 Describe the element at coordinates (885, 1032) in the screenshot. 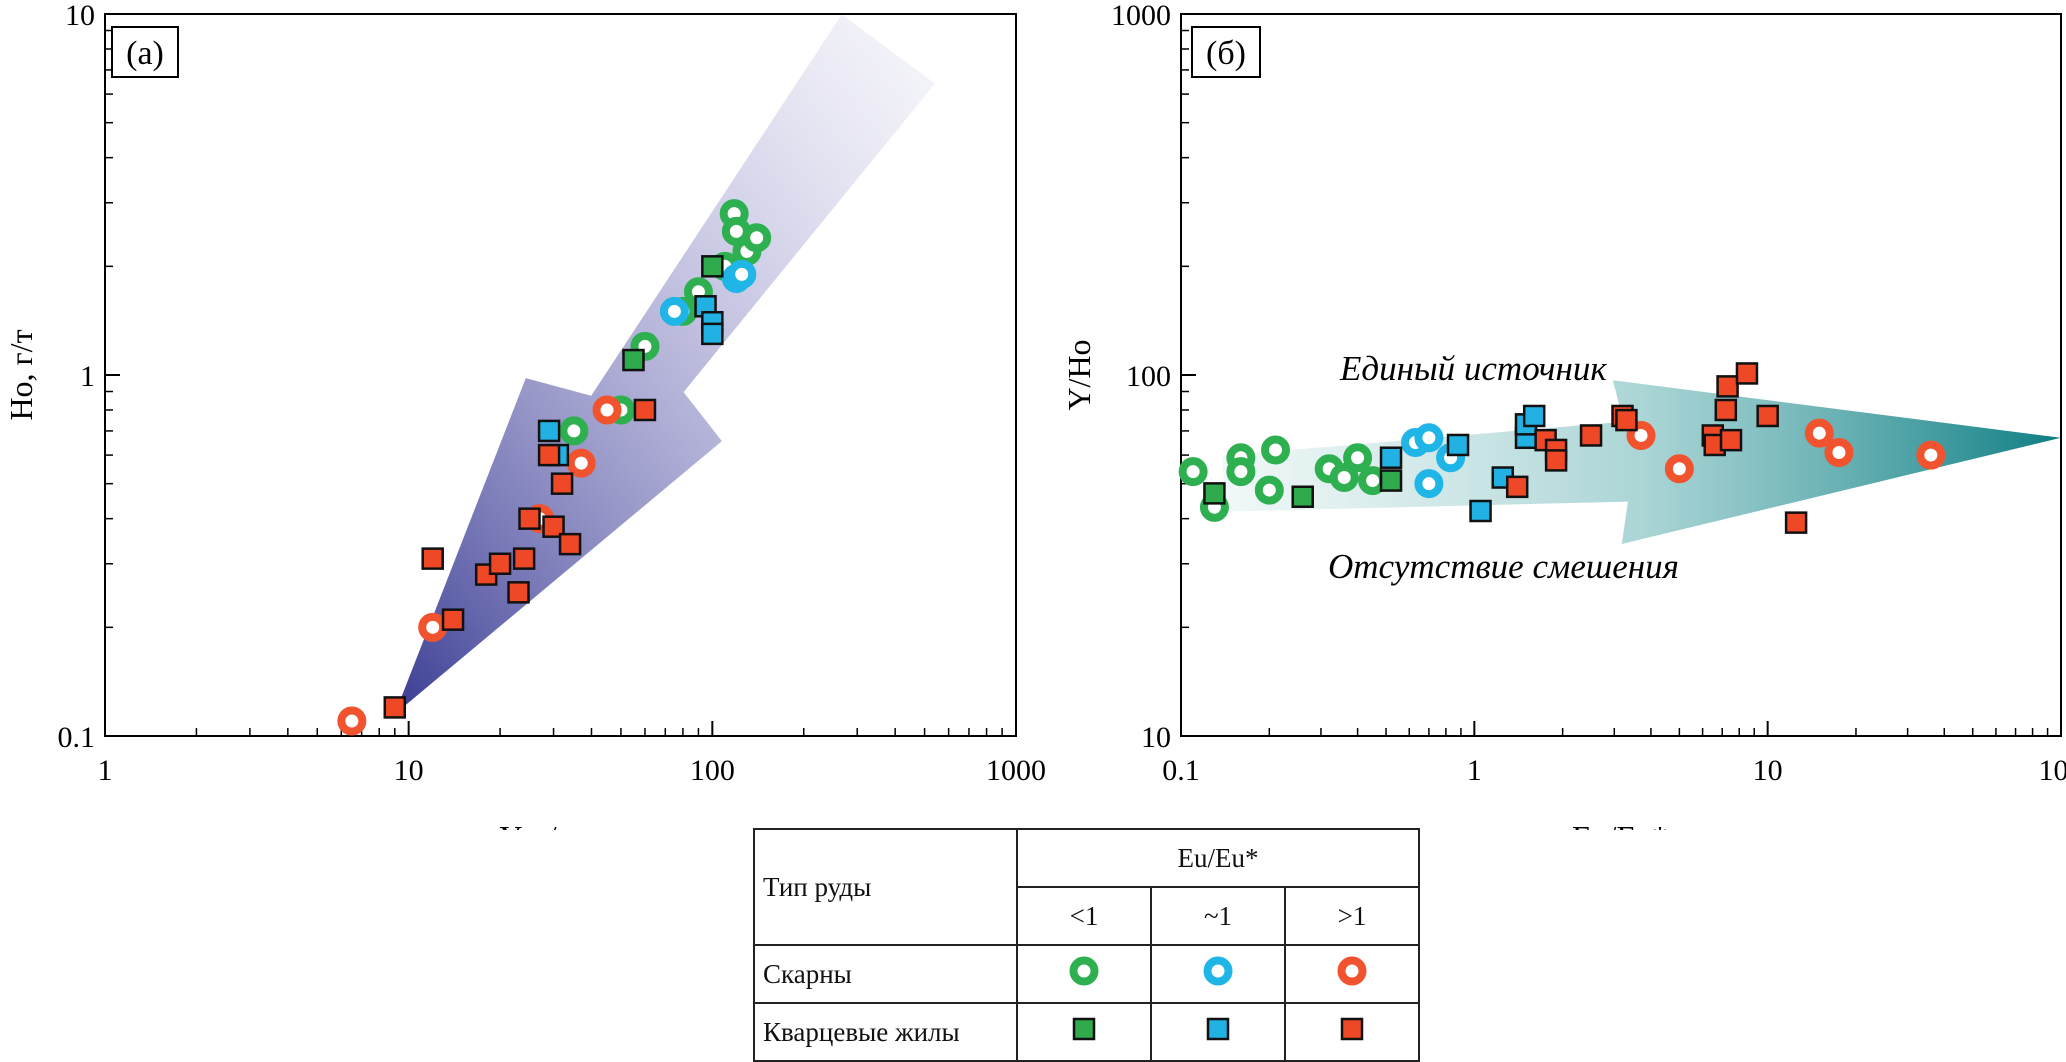

I see `legend-row-quartz-veins: Кварцевые жилы` at that location.